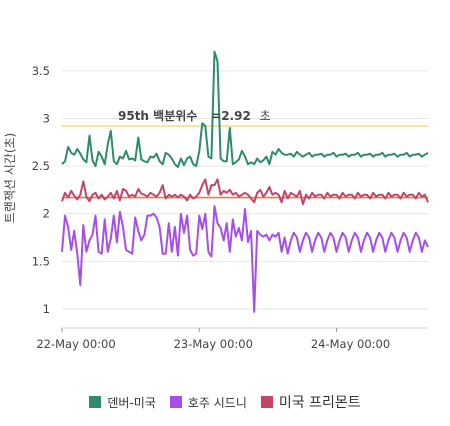 The width and height of the screenshot is (450, 426). What do you see at coordinates (157, 115) in the screenshot?
I see `percentile-label: 95th 백분위수` at bounding box center [157, 115].